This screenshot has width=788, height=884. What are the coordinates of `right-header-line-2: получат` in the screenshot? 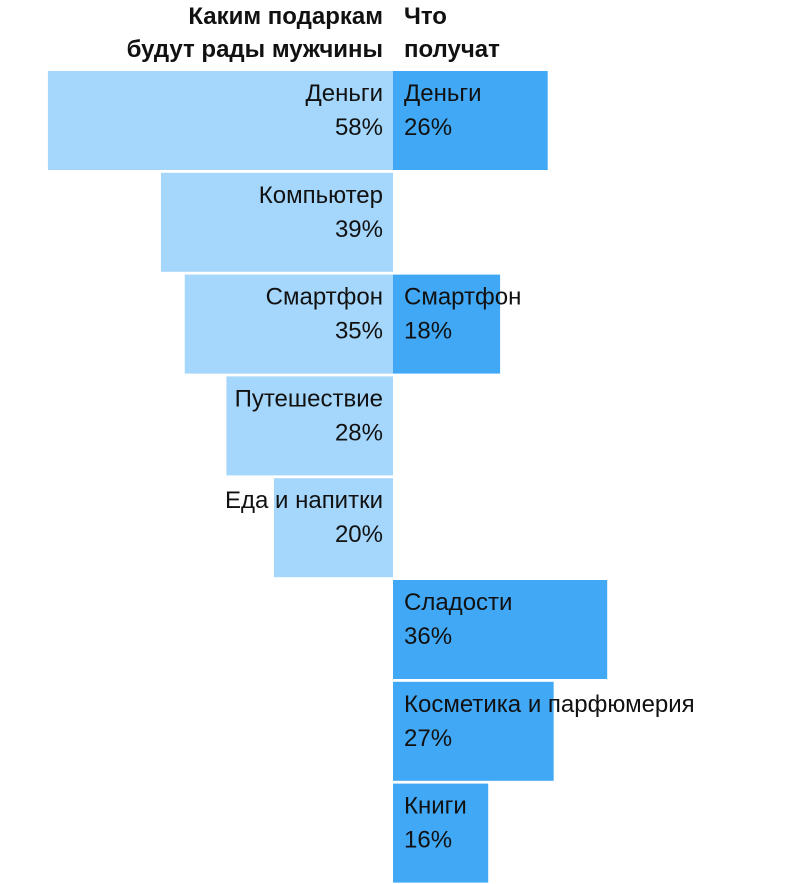 It's located at (452, 49).